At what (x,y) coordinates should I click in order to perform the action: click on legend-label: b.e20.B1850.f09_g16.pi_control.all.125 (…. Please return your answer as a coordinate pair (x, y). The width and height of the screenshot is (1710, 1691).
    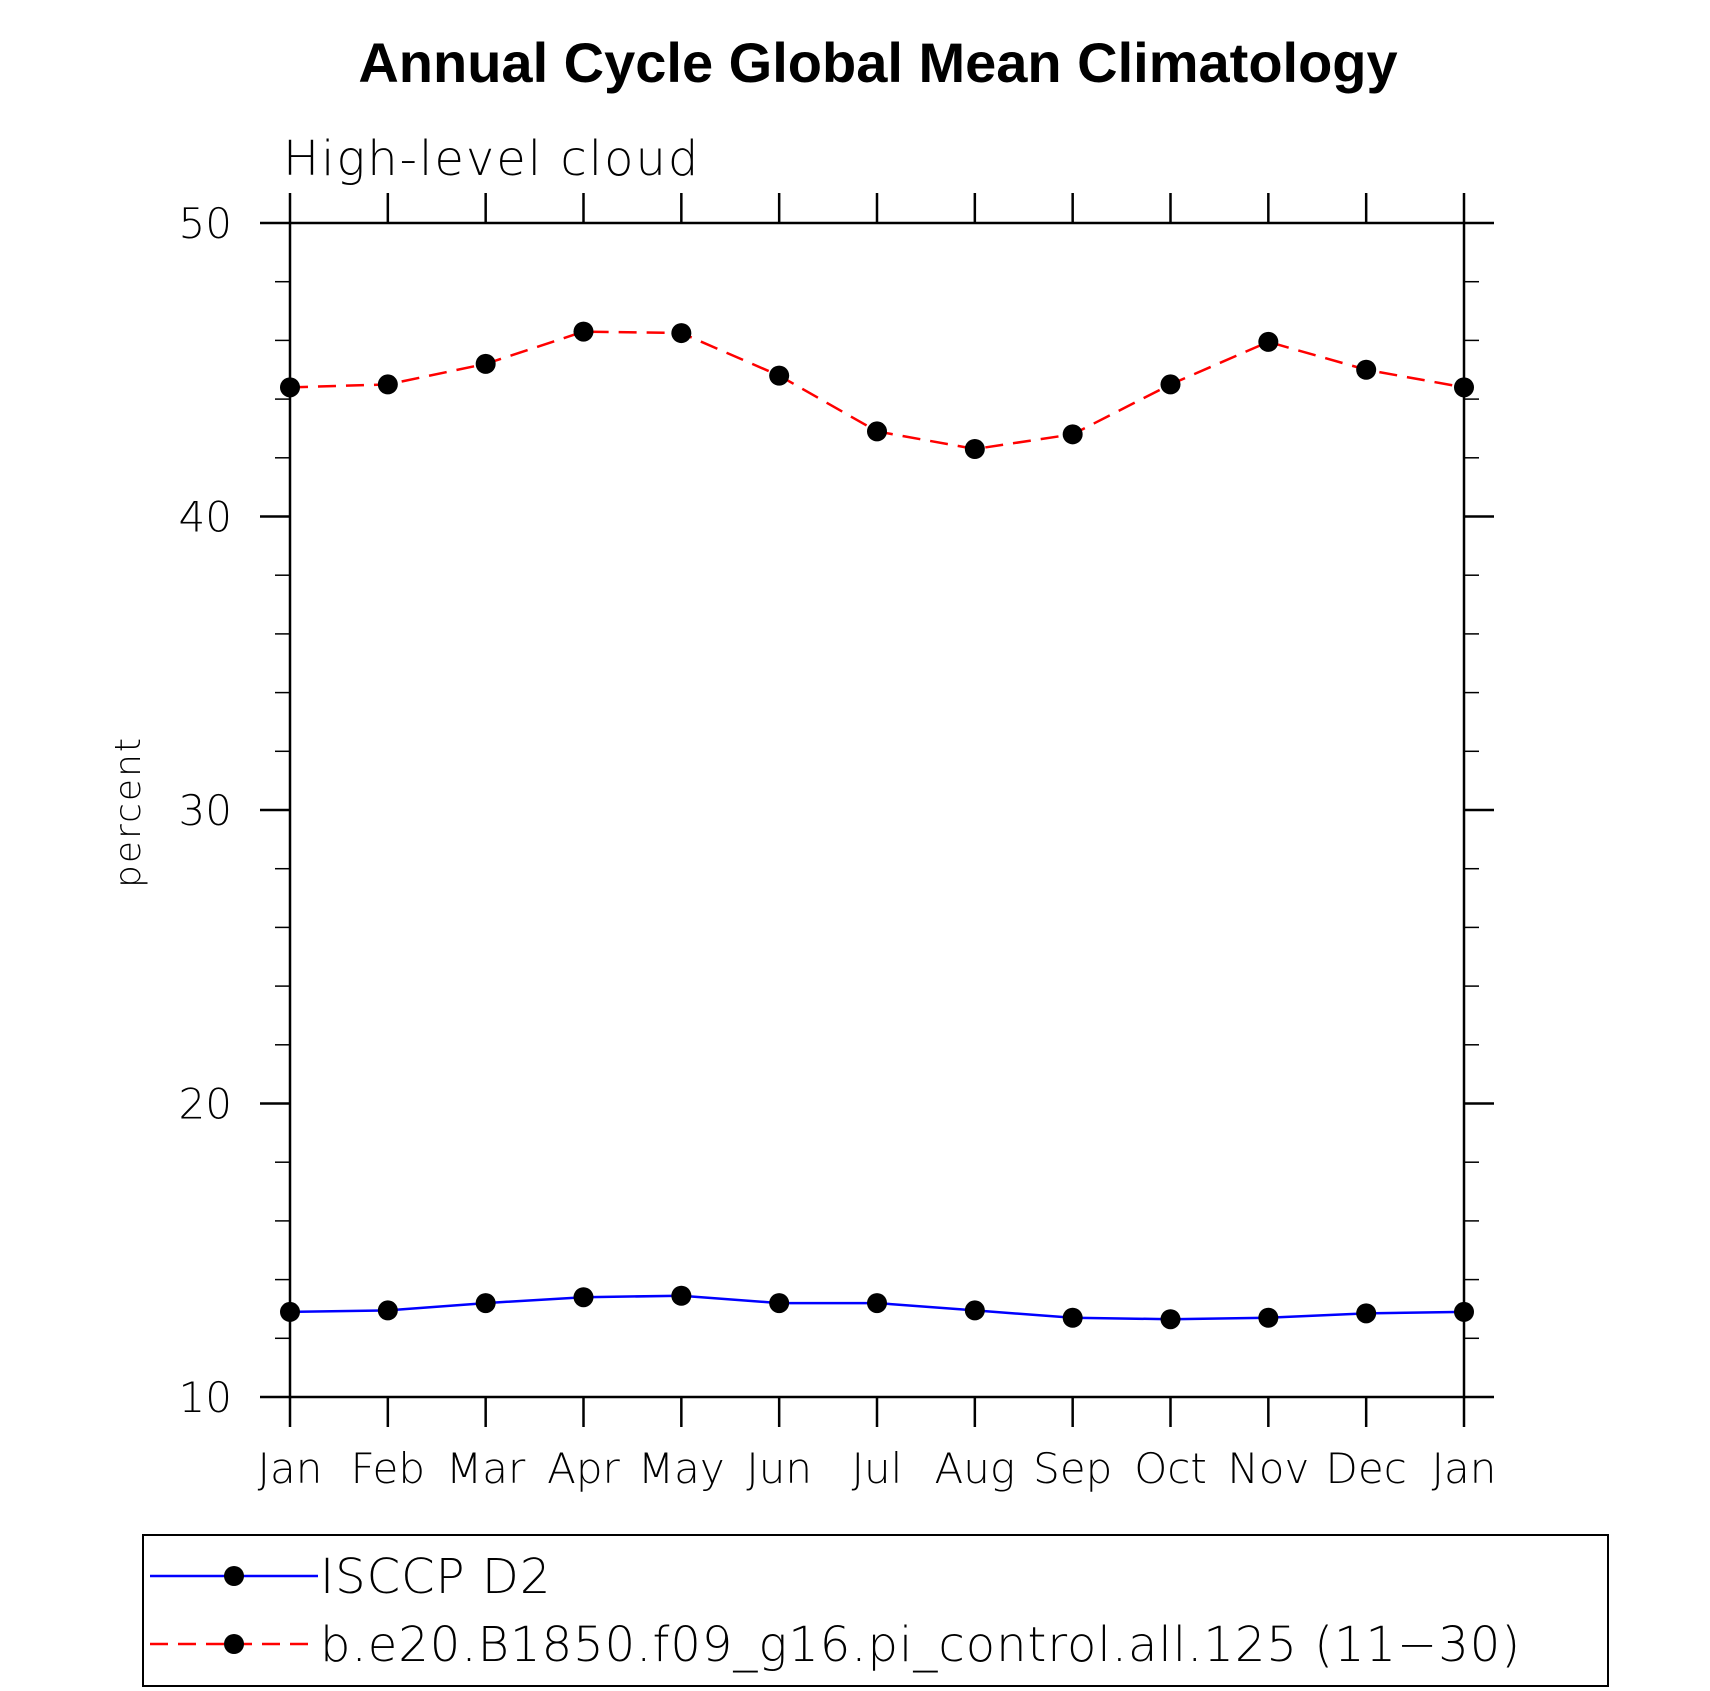
    Looking at the image, I should click on (920, 1645).